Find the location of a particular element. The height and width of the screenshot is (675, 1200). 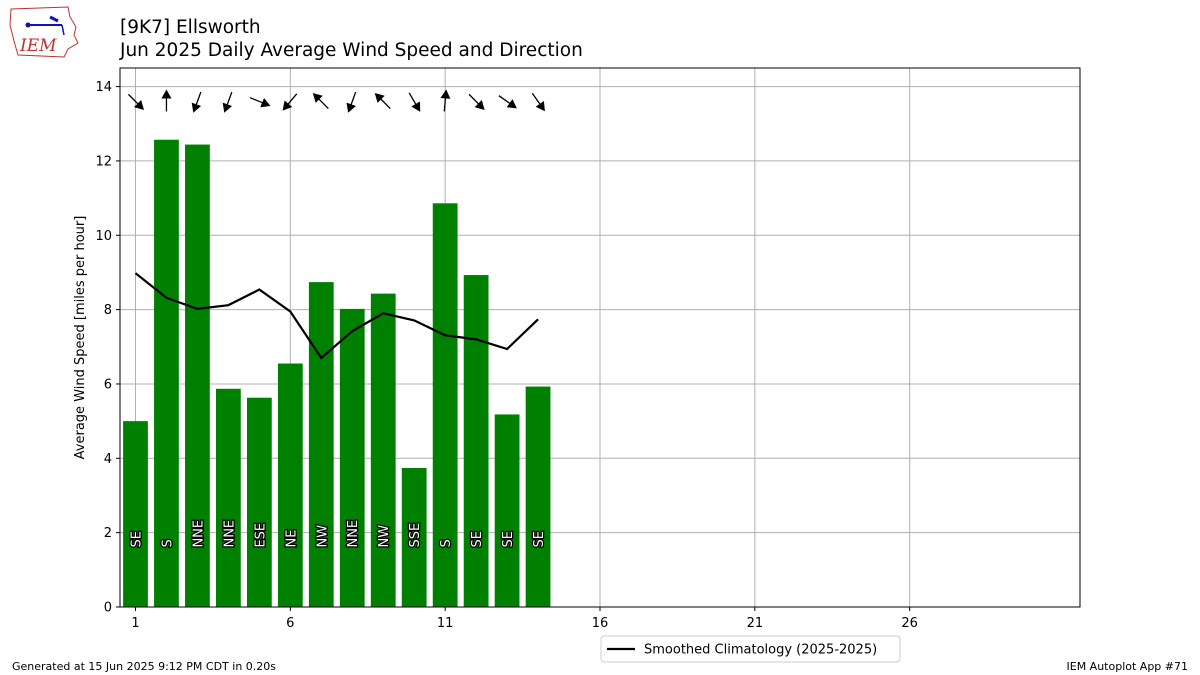

y-tick-label: 10 is located at coordinates (103, 236).